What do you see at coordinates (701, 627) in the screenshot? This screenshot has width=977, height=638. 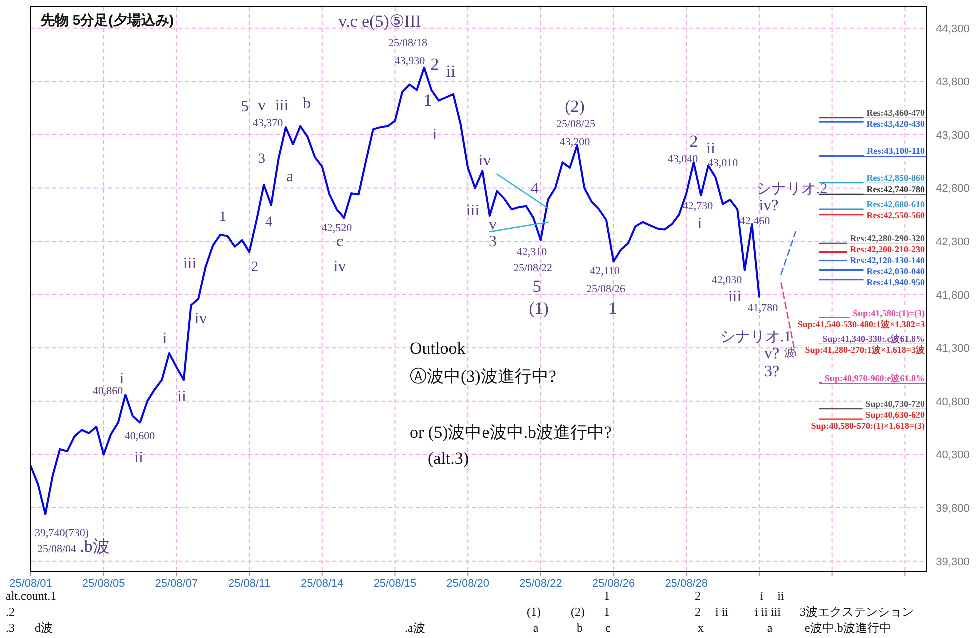 I see `text: x` at bounding box center [701, 627].